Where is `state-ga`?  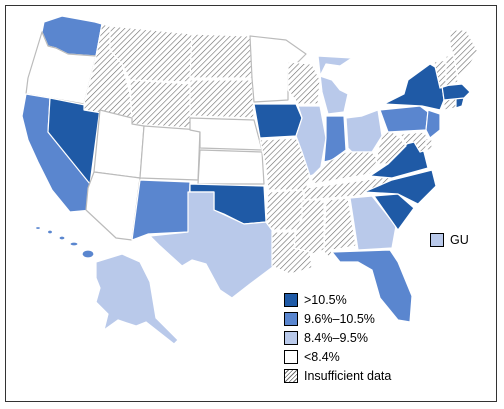 state-ga is located at coordinates (373, 223).